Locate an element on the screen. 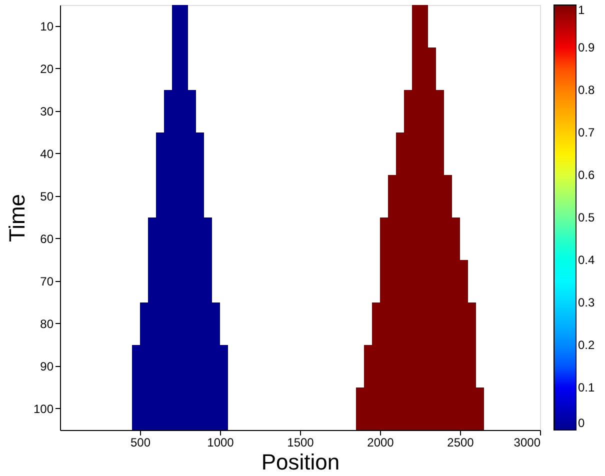 This screenshot has height=476, width=605. y-tick-label: 60 is located at coordinates (47, 239).